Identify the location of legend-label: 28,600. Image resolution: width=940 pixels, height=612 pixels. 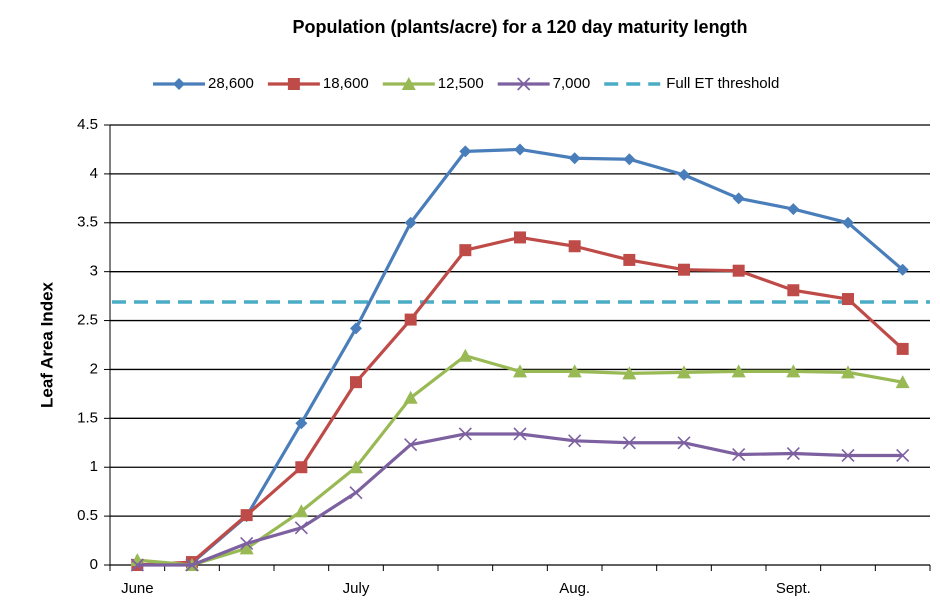
(231, 83).